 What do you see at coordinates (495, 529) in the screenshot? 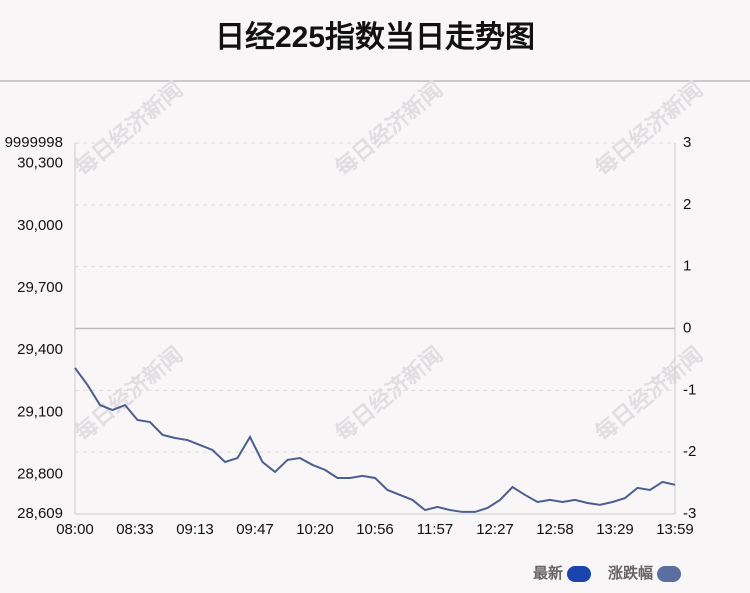
I see `x-tick-label: 12:27` at bounding box center [495, 529].